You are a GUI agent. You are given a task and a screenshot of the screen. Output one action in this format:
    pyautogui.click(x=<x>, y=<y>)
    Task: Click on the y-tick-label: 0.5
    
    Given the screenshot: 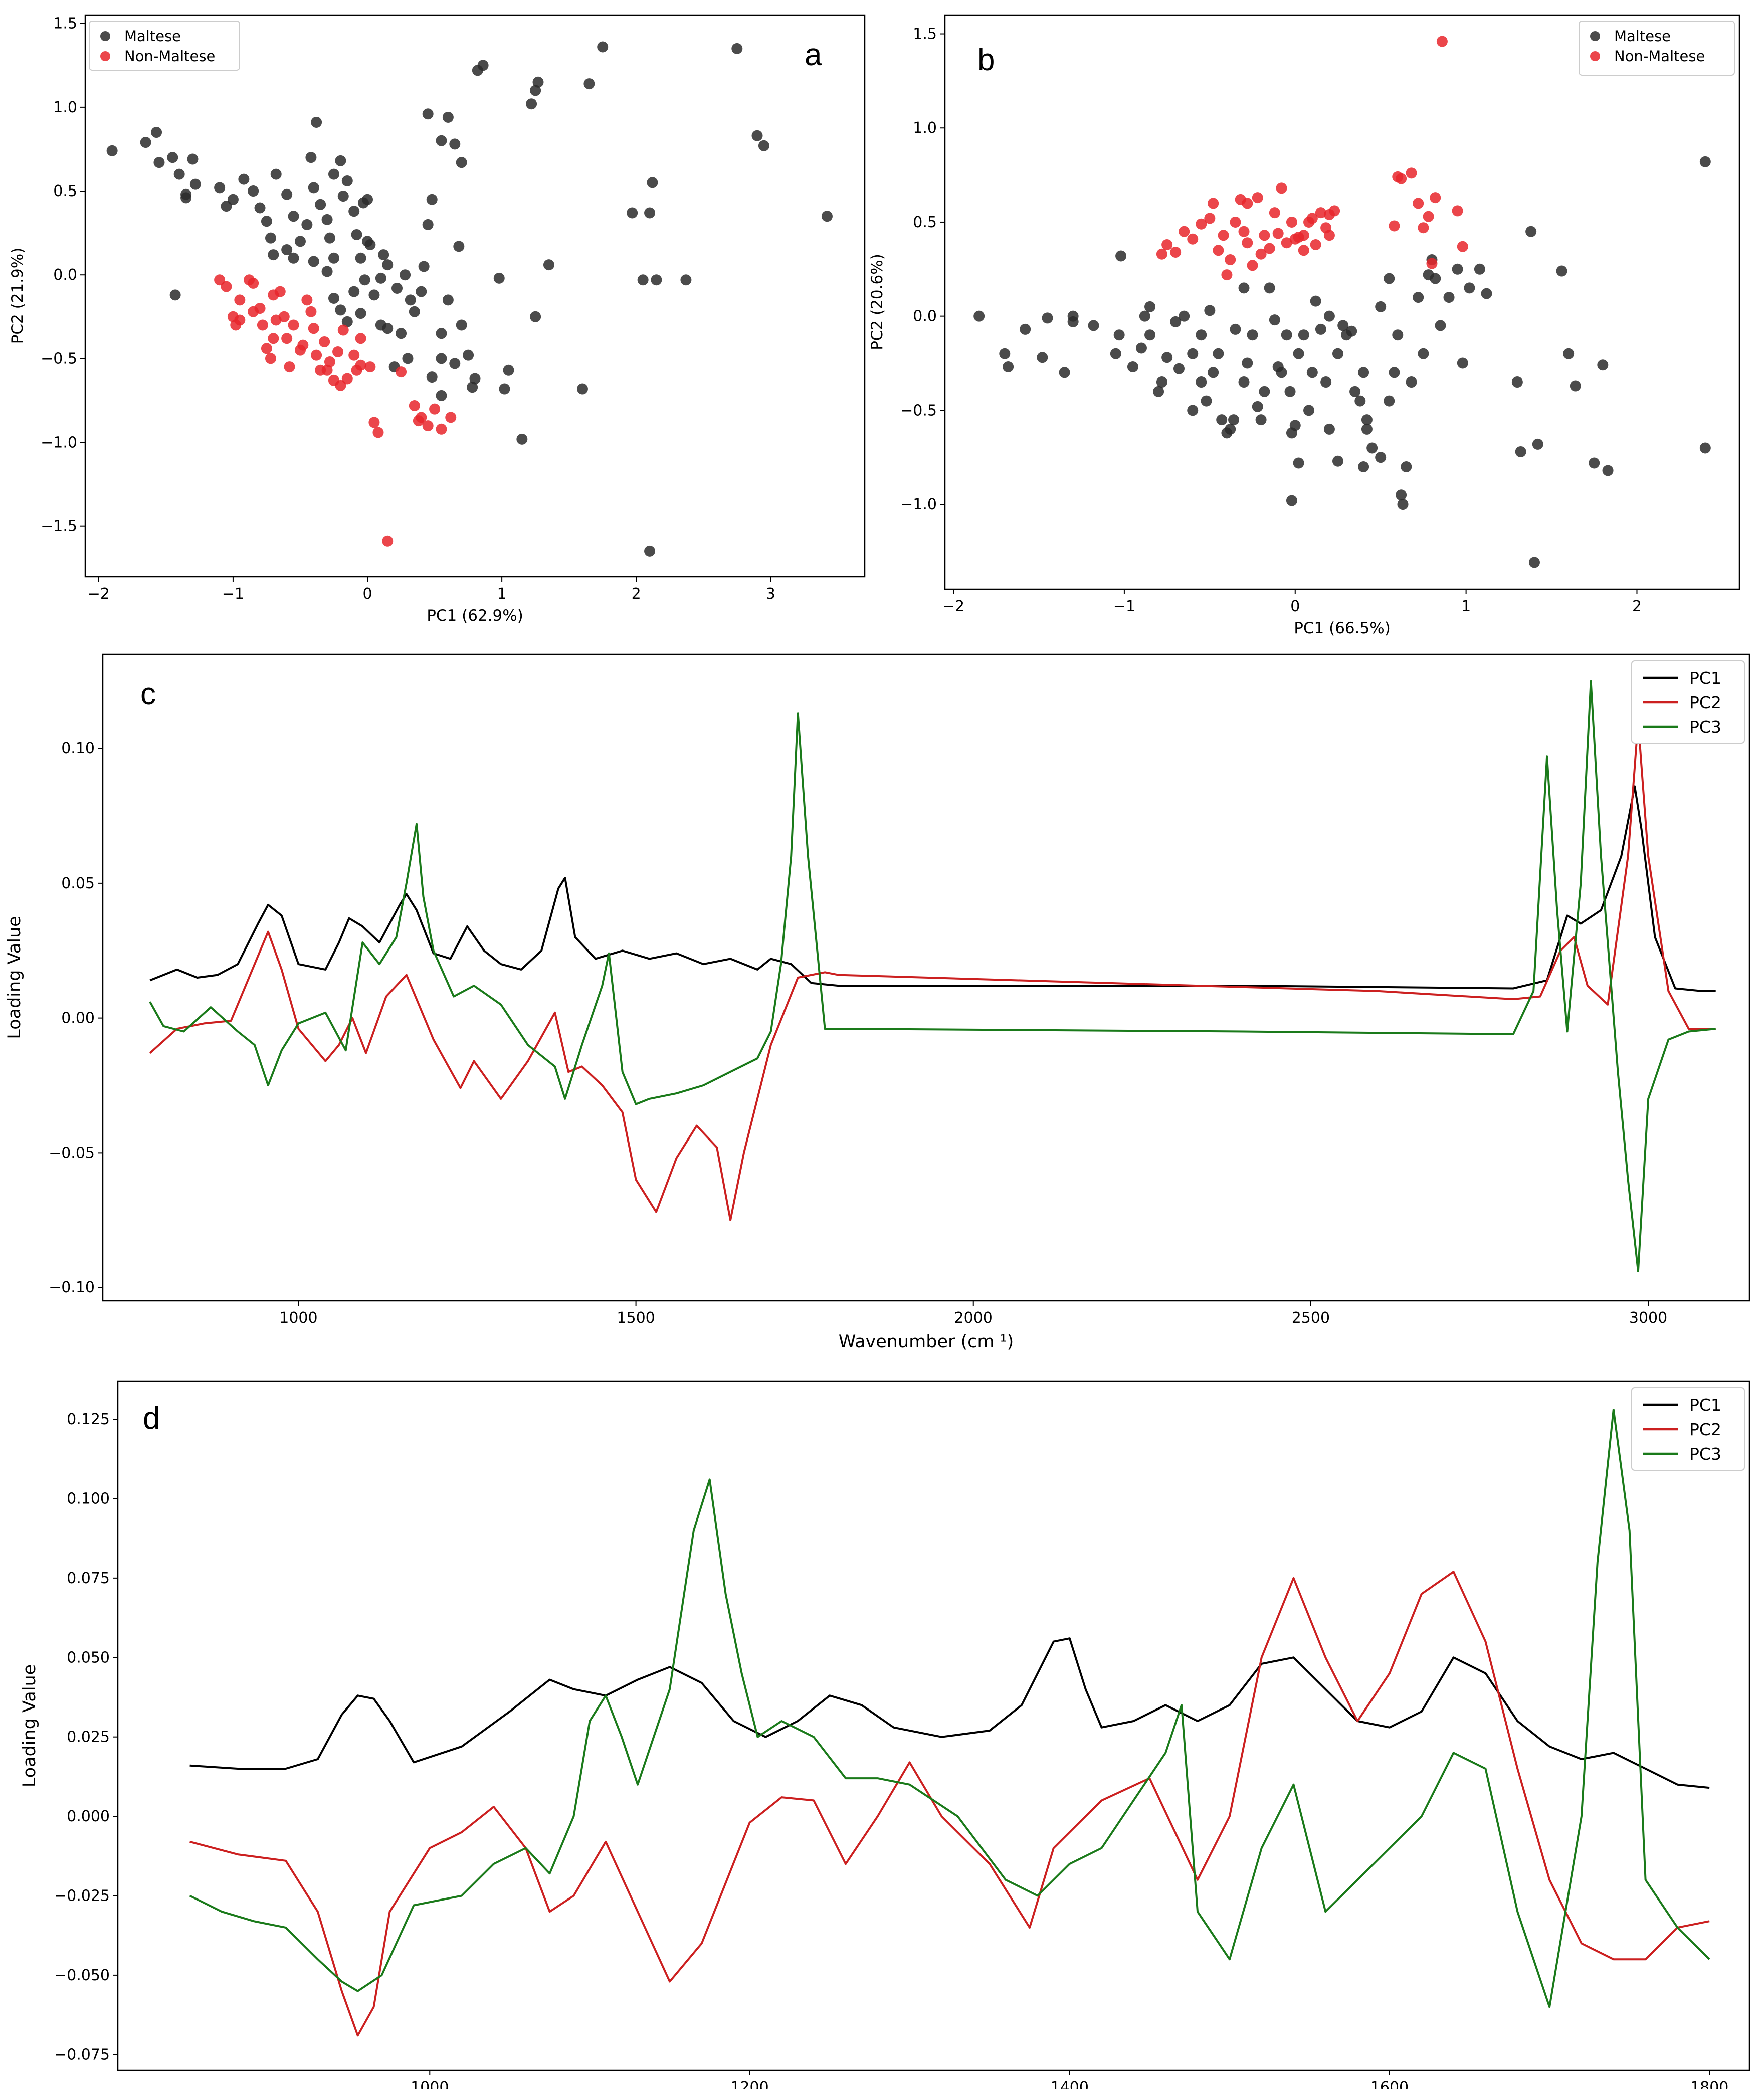 What is the action you would take?
    pyautogui.click(x=925, y=222)
    